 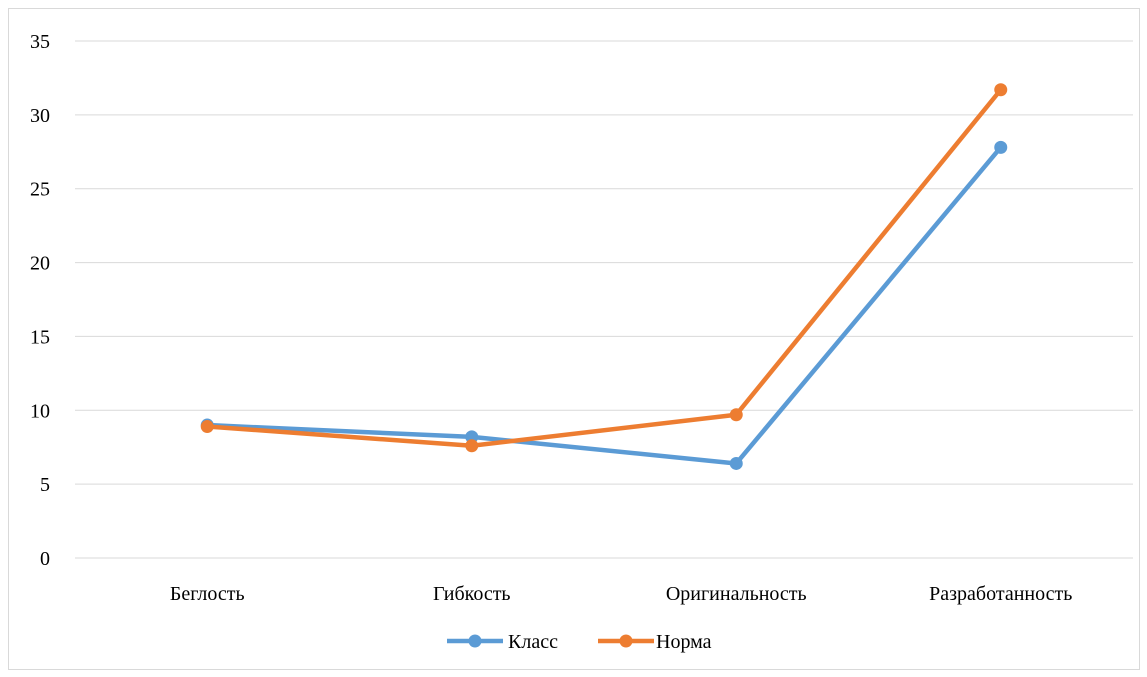 I want to click on legend-item-1: Класс, so click(x=502, y=642).